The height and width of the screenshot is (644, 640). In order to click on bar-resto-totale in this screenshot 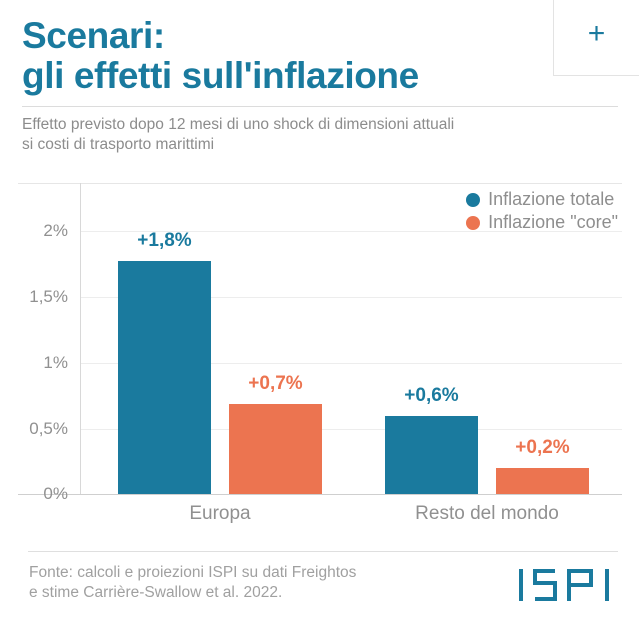, I will do `click(431, 455)`.